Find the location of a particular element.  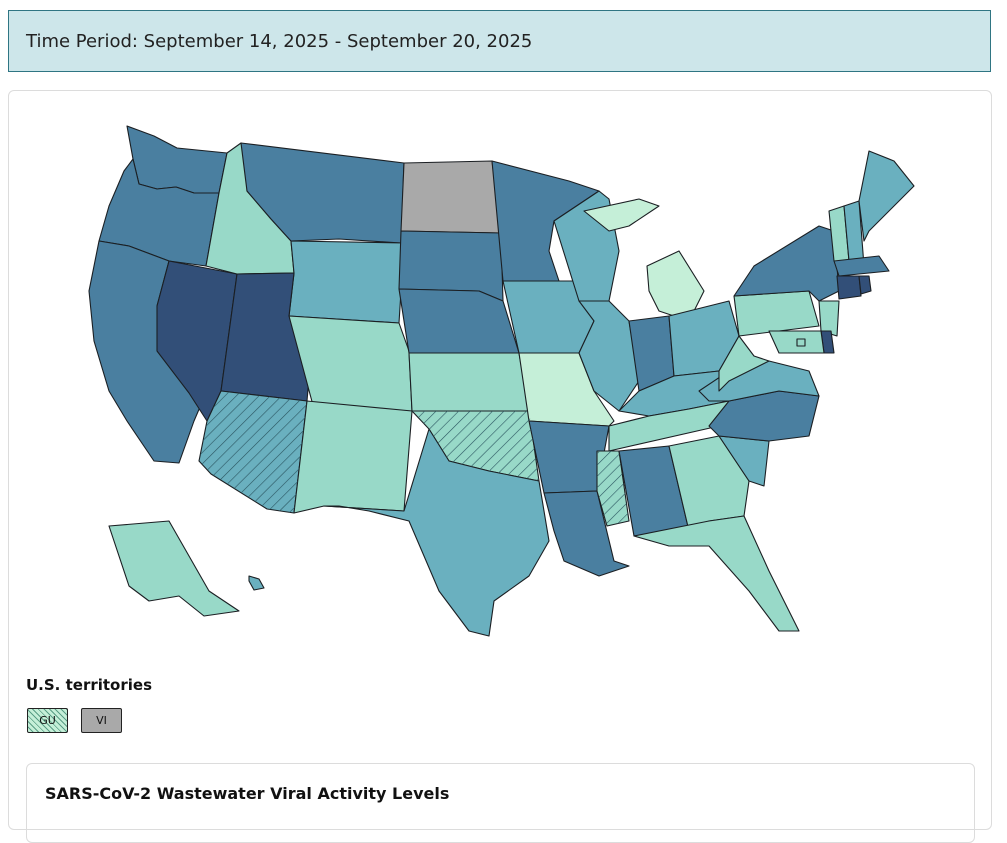

state-wa is located at coordinates (177, 159).